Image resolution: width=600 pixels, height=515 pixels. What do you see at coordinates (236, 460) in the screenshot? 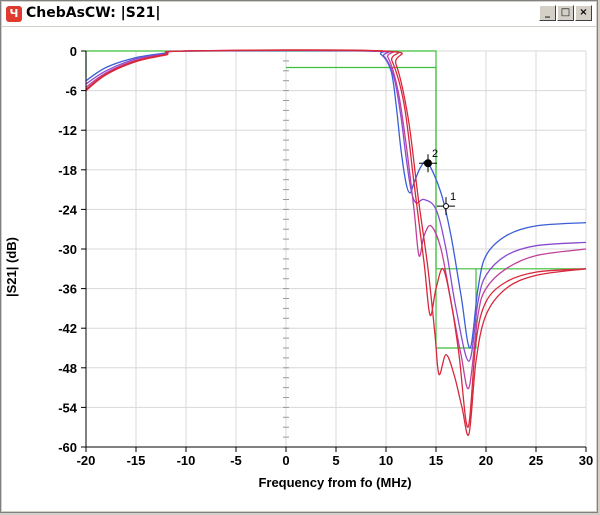
I see `x-tick-label: -5` at bounding box center [236, 460].